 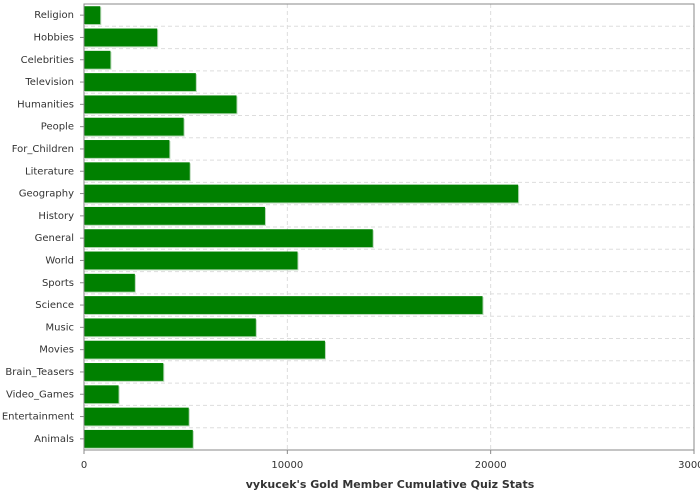 What do you see at coordinates (54, 37) in the screenshot?
I see `y-tick-label: Hobbies` at bounding box center [54, 37].